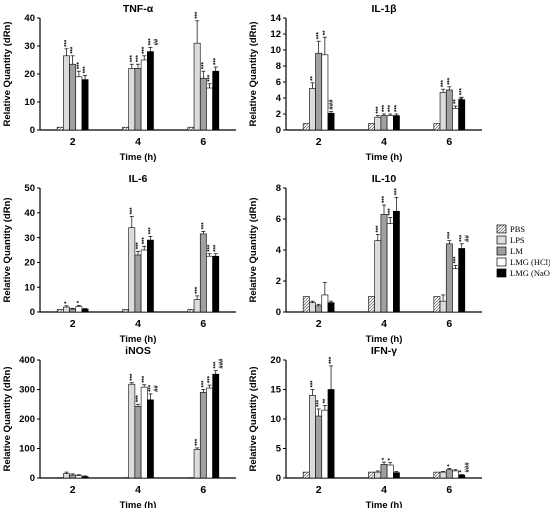  What do you see at coordinates (517, 240) in the screenshot?
I see `legend-label: LPS` at bounding box center [517, 240].